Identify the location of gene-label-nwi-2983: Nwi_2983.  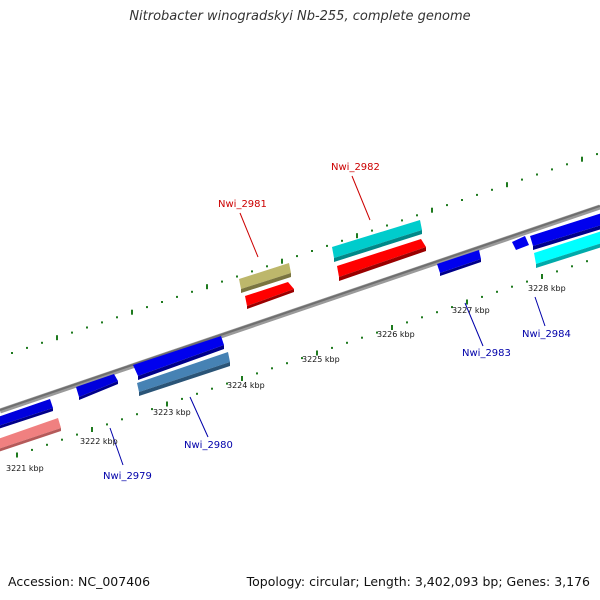
(486, 353).